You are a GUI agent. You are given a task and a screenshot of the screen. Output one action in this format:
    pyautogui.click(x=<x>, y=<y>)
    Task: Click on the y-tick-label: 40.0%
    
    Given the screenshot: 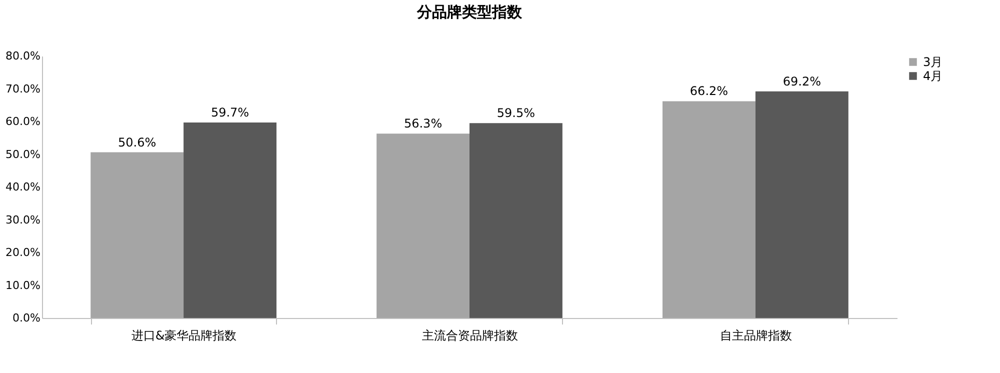 What is the action you would take?
    pyautogui.click(x=23, y=187)
    